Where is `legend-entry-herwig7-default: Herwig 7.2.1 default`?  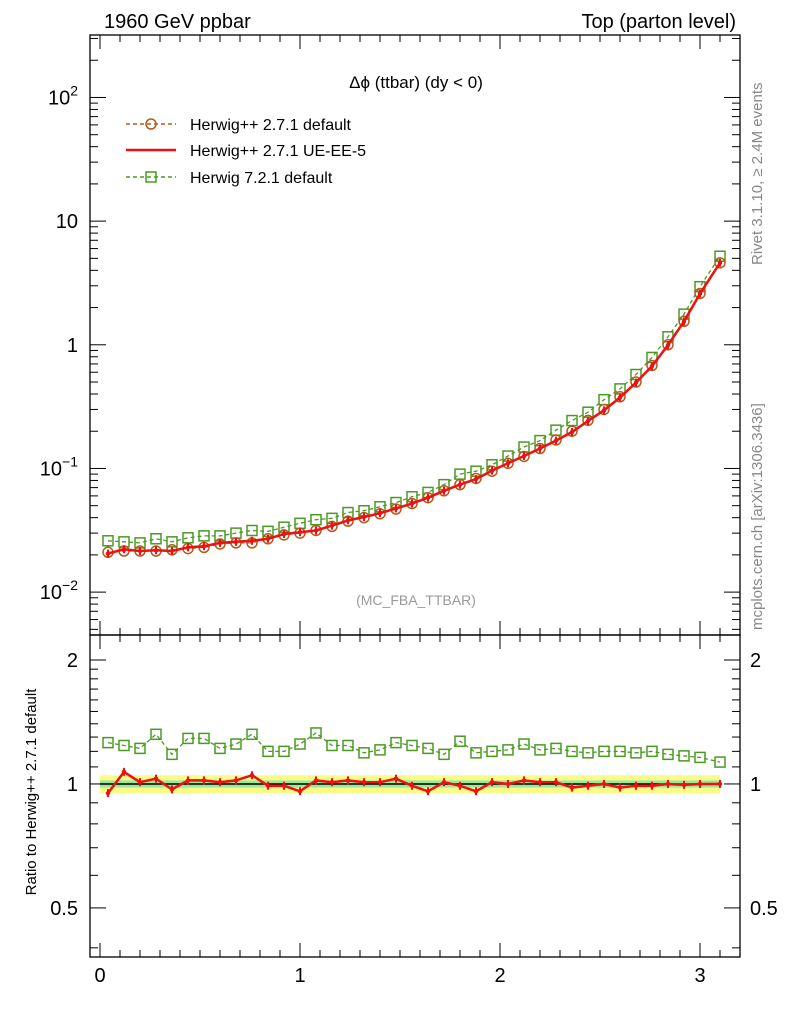 legend-entry-herwig7-default: Herwig 7.2.1 default is located at coordinates (229, 178).